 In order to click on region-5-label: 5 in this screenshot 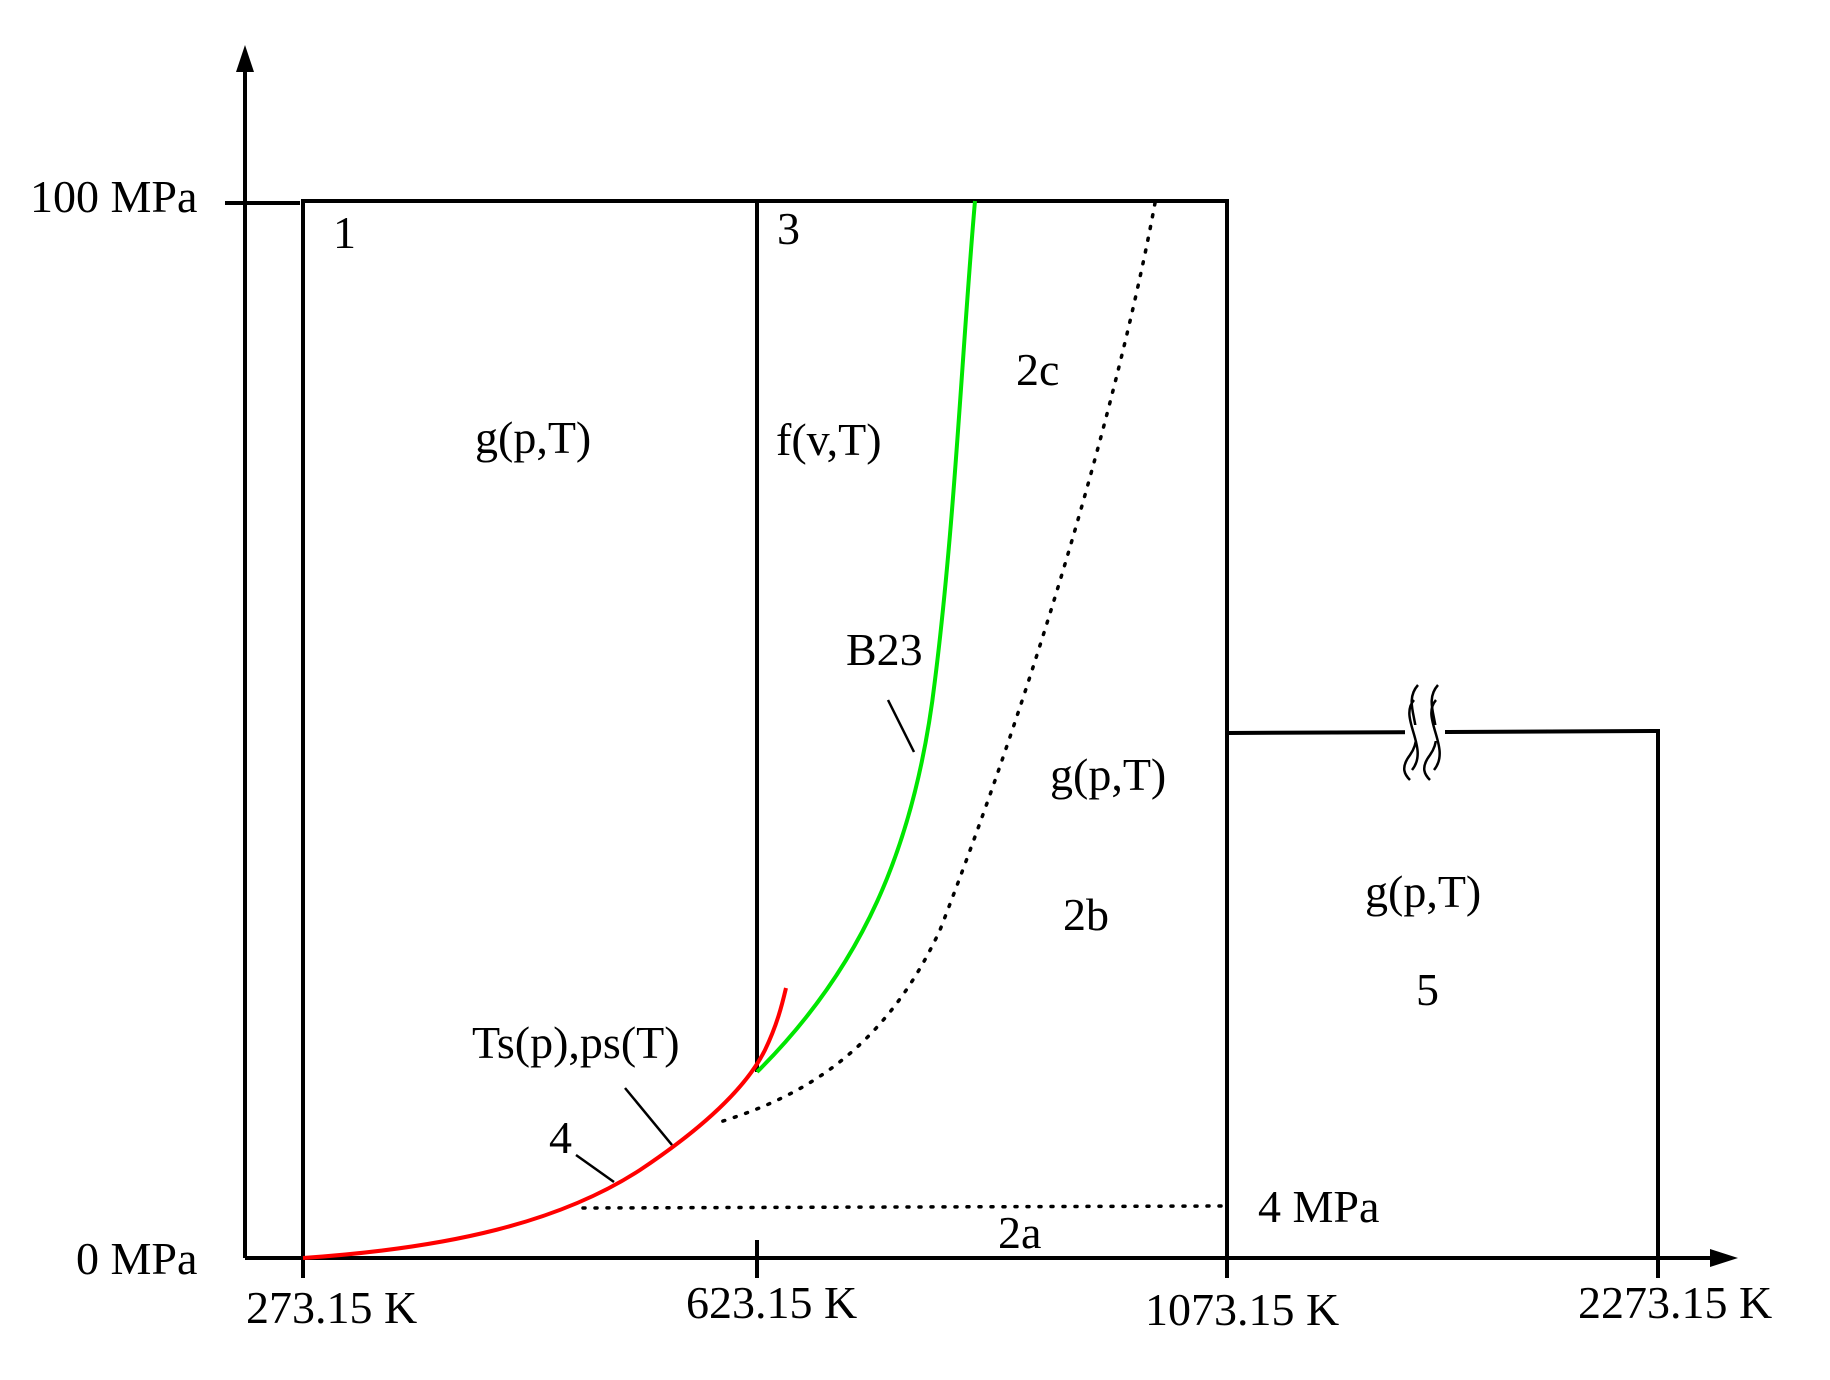, I will do `click(1427, 989)`.